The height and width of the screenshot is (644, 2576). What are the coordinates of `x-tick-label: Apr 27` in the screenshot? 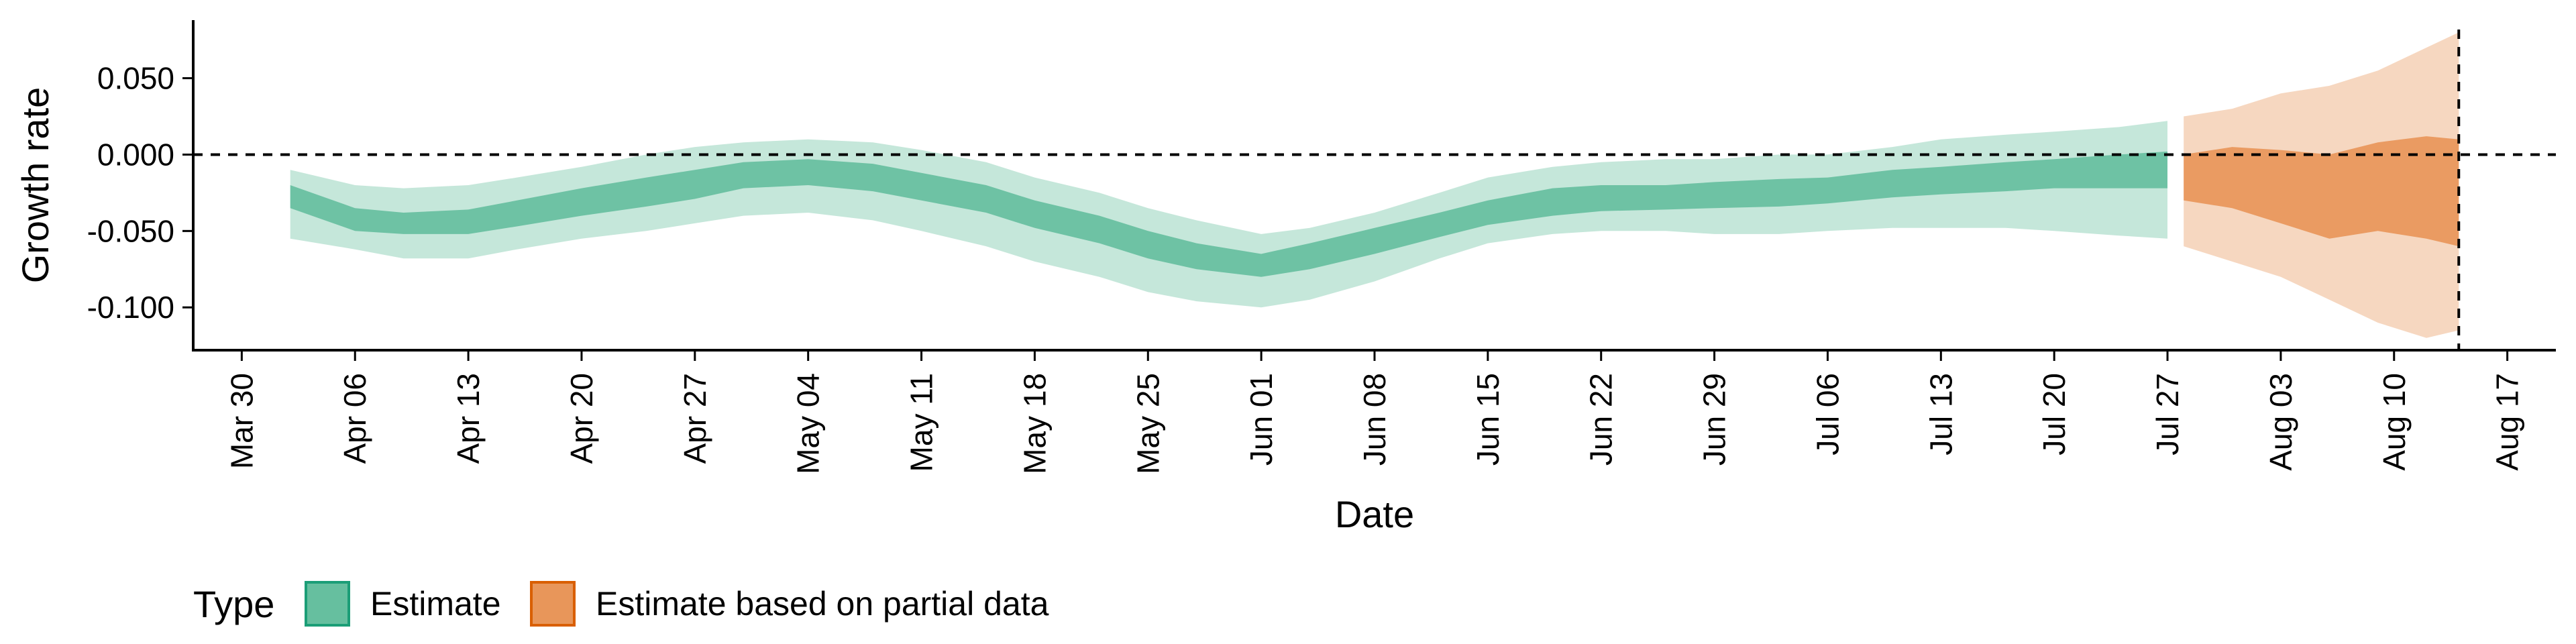 It's located at (695, 418).